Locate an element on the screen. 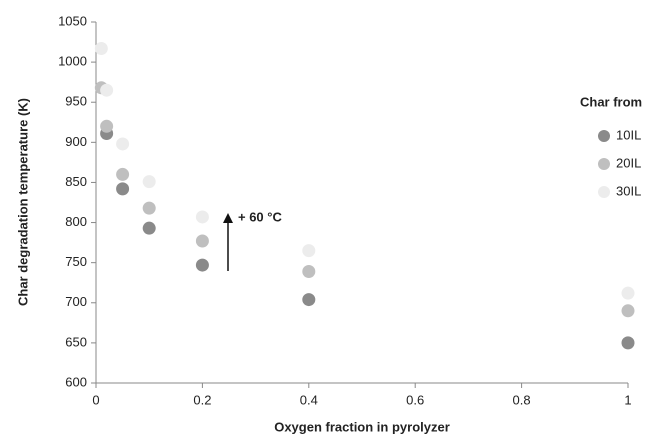 This screenshot has height=439, width=661. y-tick-label: 850 is located at coordinates (76, 181).